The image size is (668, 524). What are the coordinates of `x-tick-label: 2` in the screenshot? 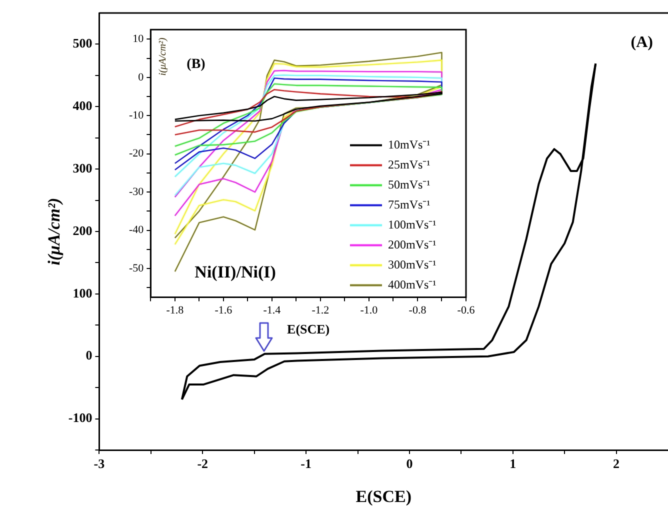 It's located at (616, 464).